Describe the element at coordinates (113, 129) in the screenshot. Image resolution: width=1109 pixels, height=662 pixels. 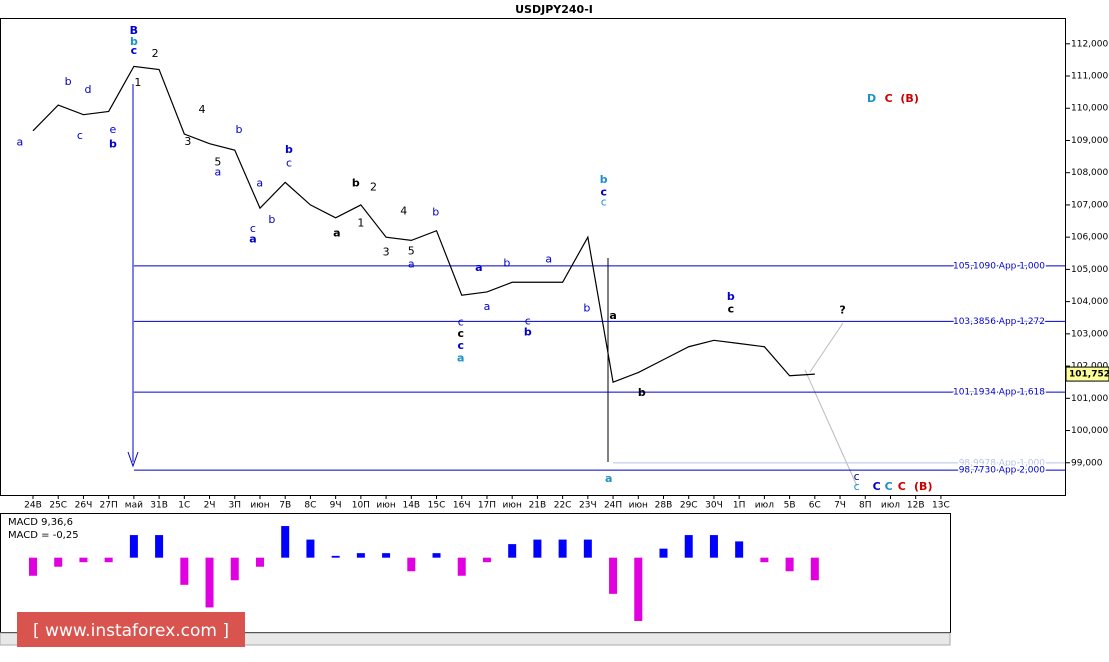
I see `wave-label: e` at that location.